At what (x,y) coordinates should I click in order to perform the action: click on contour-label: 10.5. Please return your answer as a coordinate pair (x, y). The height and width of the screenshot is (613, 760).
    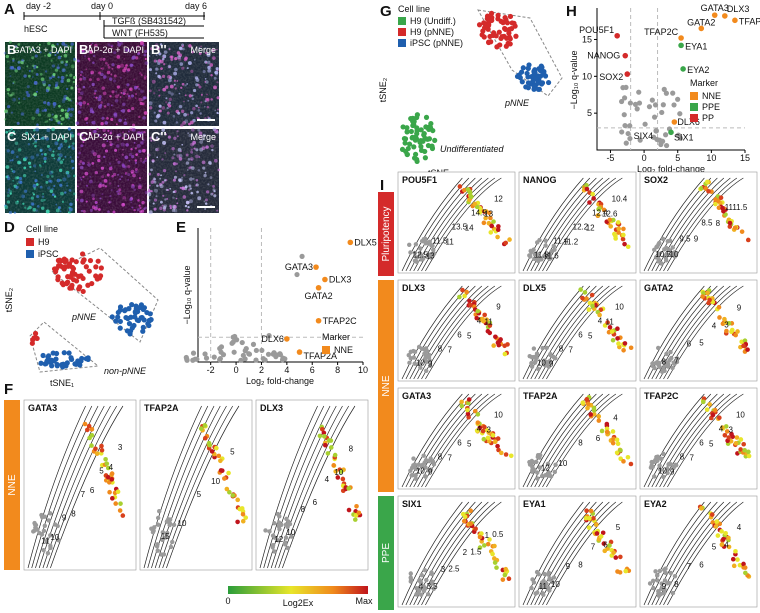
    Looking at the image, I should click on (663, 254).